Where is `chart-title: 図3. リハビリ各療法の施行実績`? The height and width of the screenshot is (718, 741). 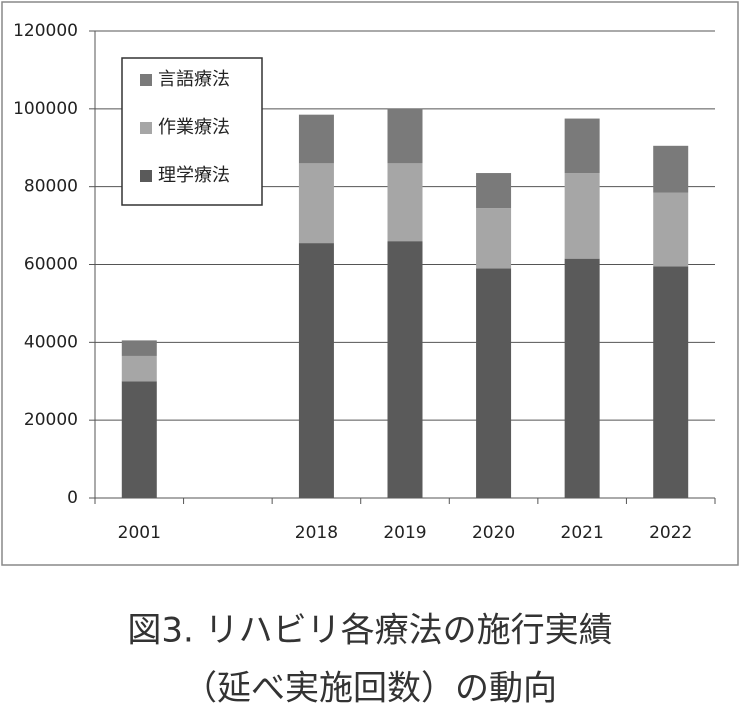 chart-title: 図3. リハビリ各療法の施行実績 is located at coordinates (369, 631).